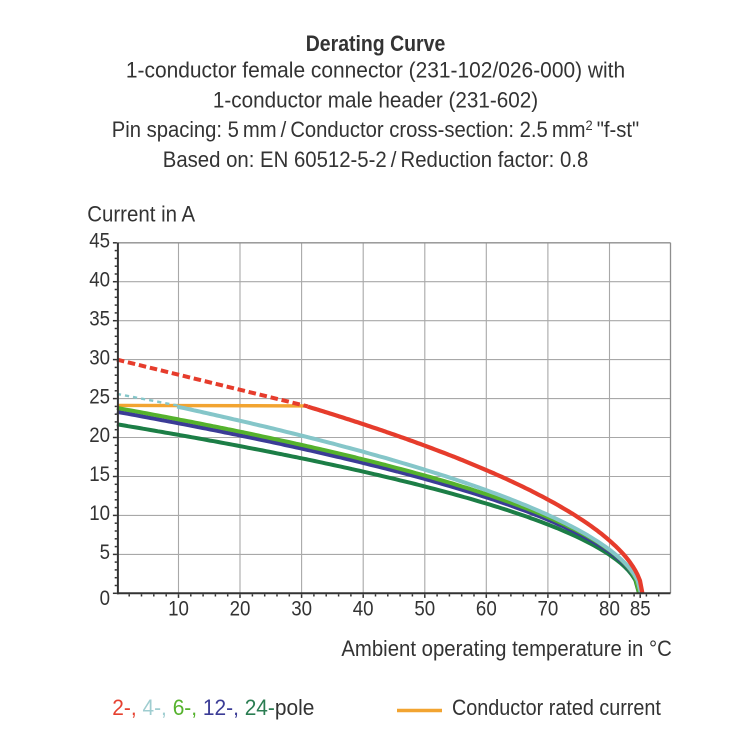 The width and height of the screenshot is (750, 755). I want to click on svg-text: 85, so click(640, 608).